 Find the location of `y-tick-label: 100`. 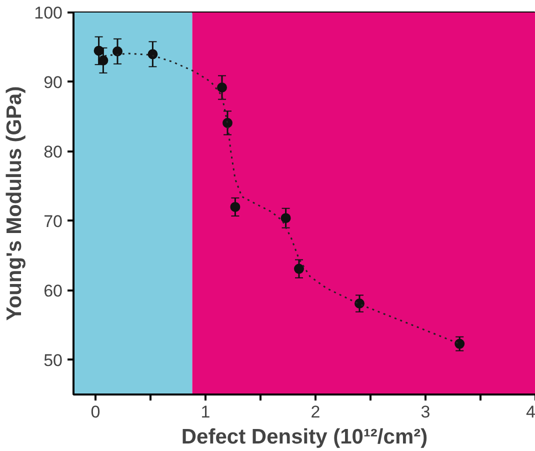

y-tick-label: 100 is located at coordinates (48, 13).